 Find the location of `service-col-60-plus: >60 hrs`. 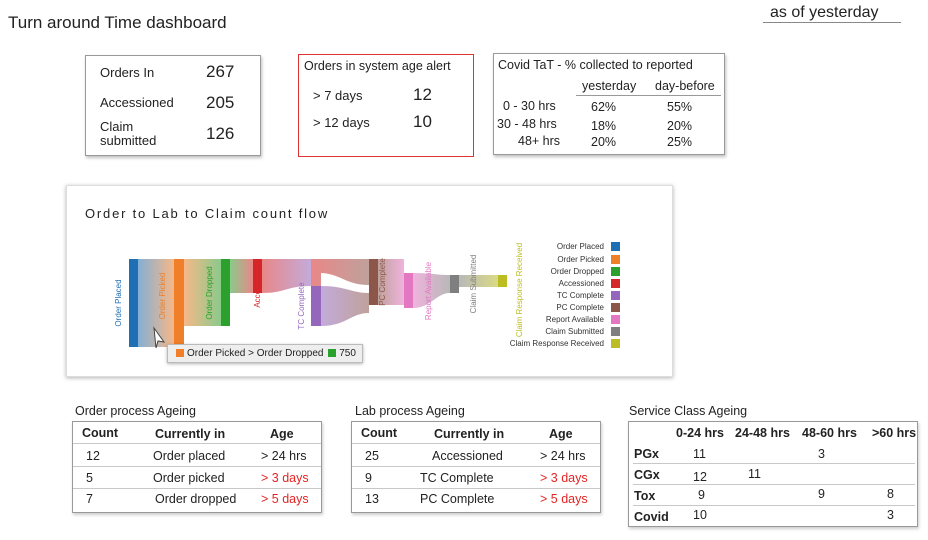

service-col-60-plus: >60 hrs is located at coordinates (894, 433).